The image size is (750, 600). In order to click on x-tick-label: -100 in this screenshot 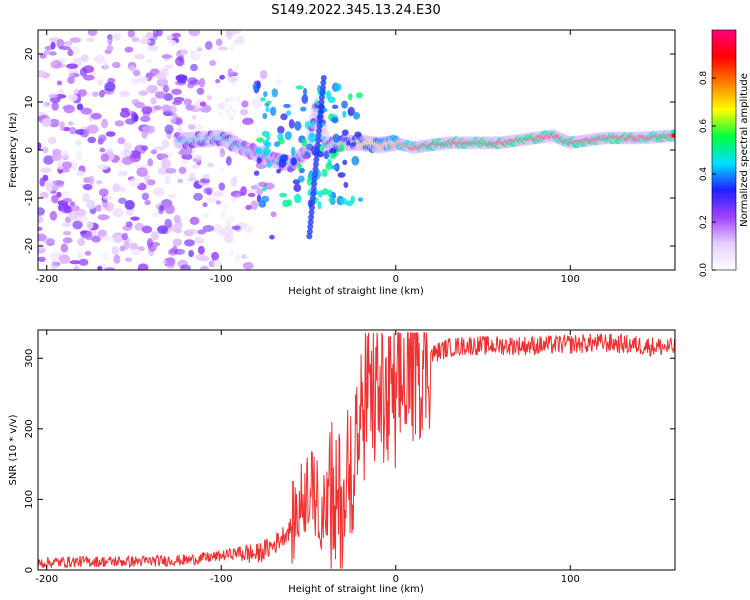, I will do `click(221, 279)`.